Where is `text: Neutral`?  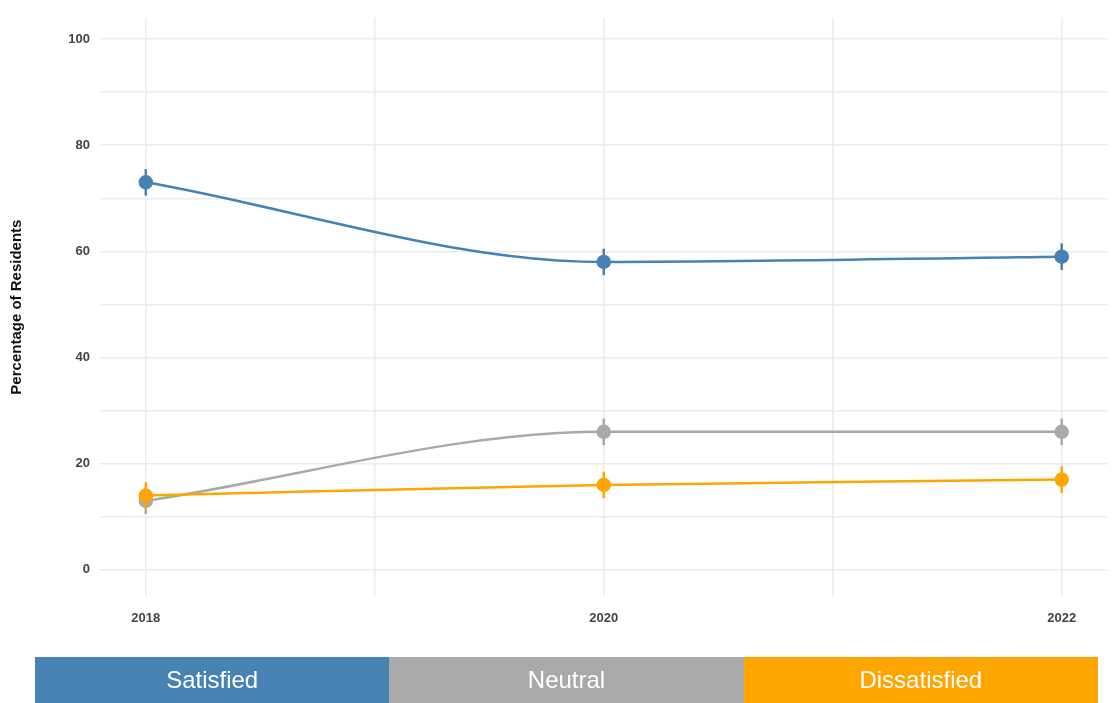
text: Neutral is located at coordinates (566, 680).